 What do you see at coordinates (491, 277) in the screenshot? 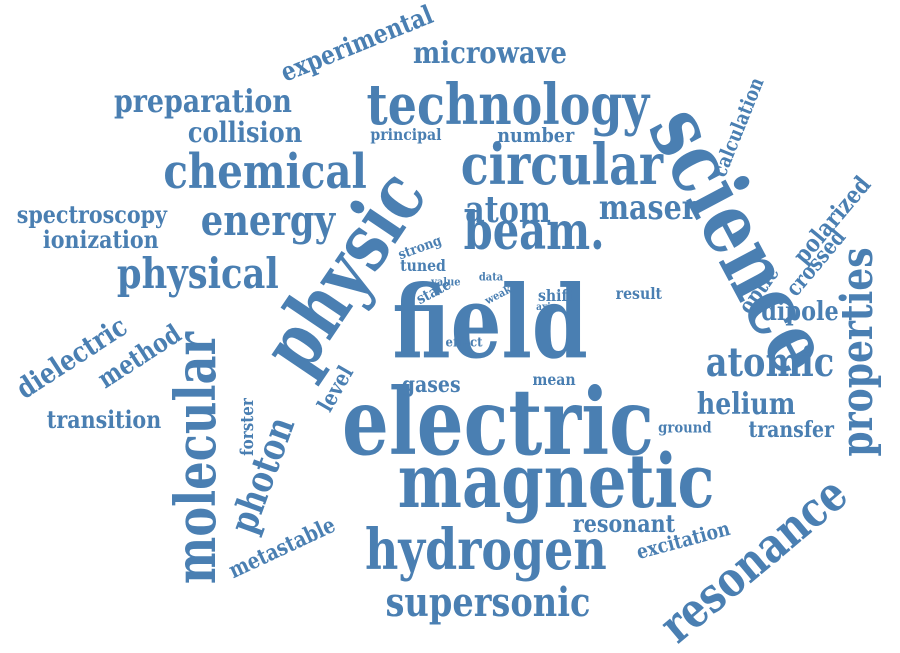
I see `word-data: data` at bounding box center [491, 277].